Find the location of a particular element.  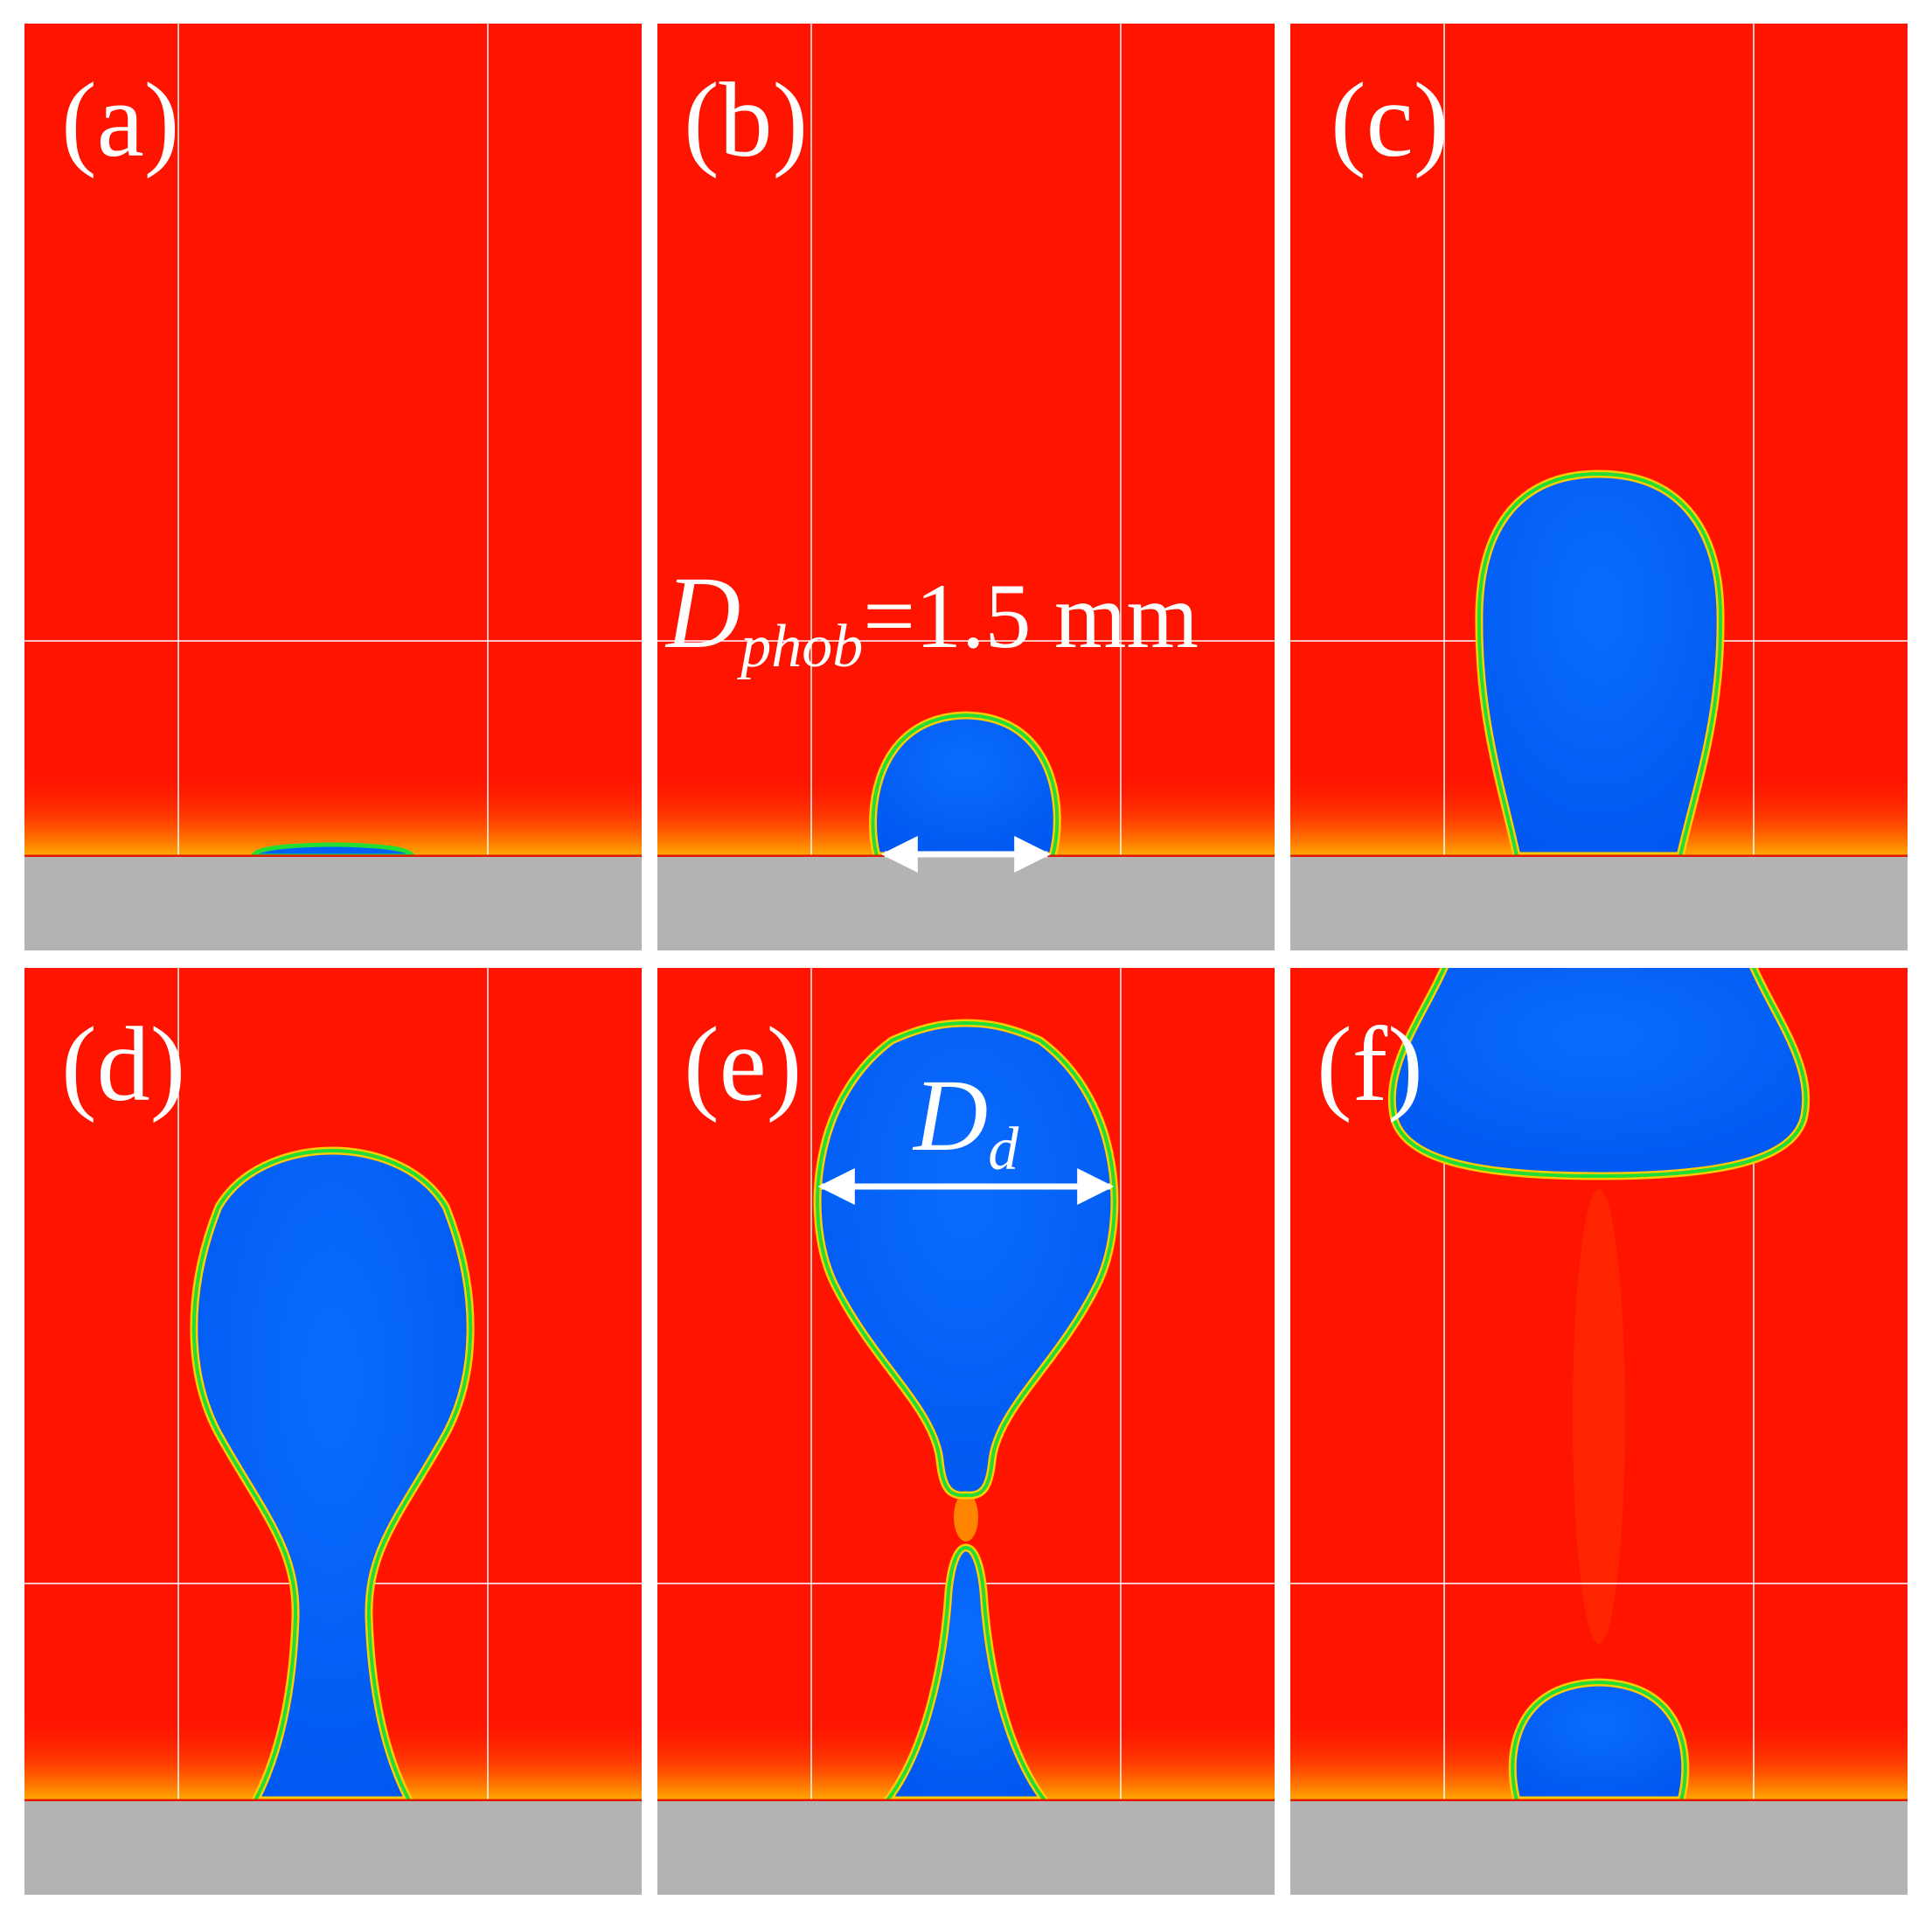

thin-film-droplet is located at coordinates (333, 850).